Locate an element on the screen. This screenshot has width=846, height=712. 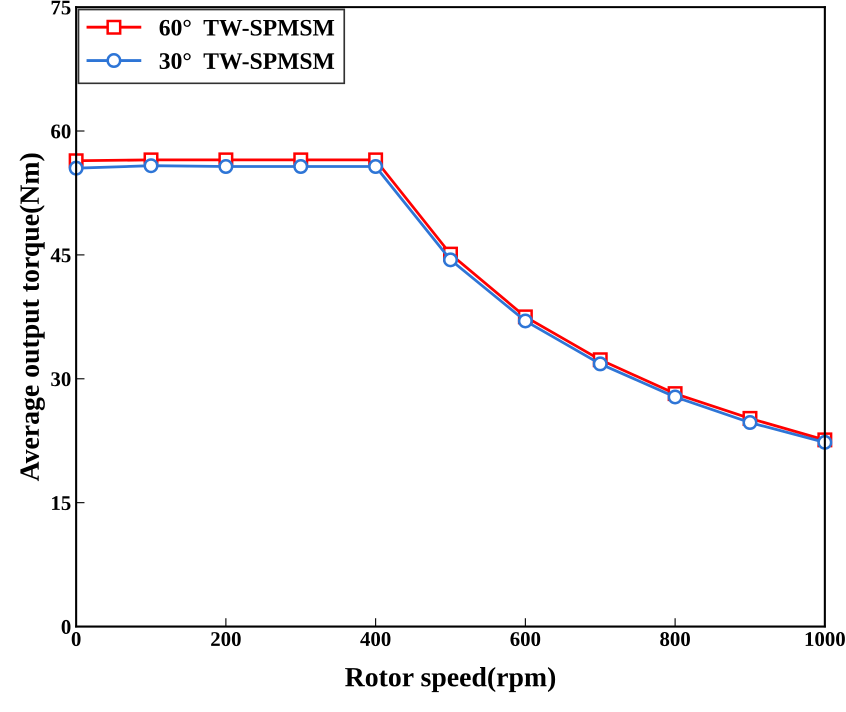
y-tick-label: 75 is located at coordinates (61, 7).